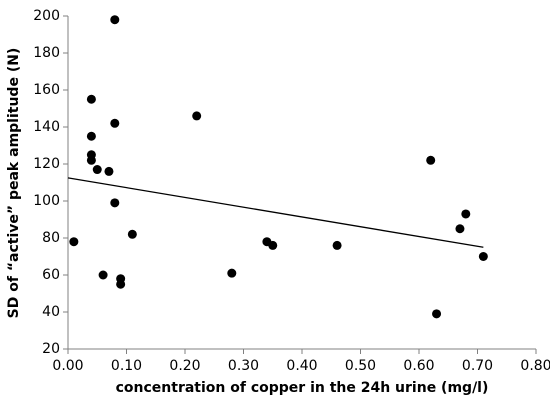 Image resolution: width=550 pixels, height=404 pixels. Describe the element at coordinates (184, 366) in the screenshot. I see `x-tick-label: 0.20` at that location.